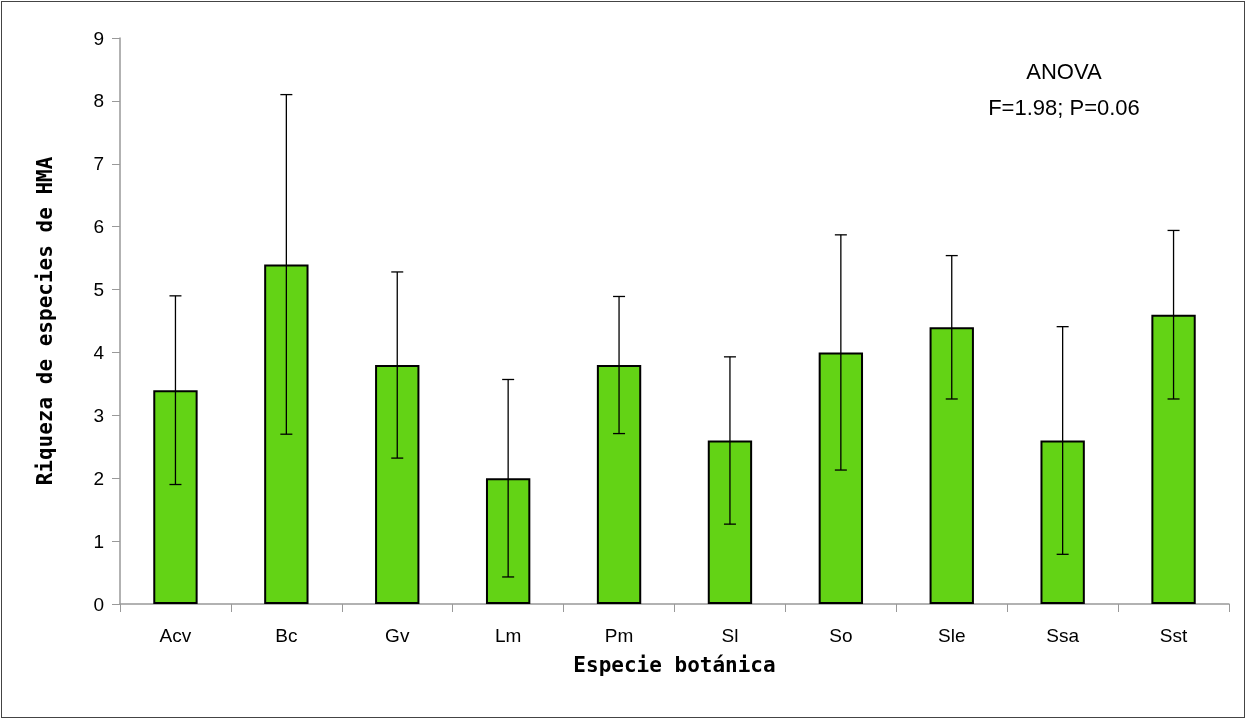 Image resolution: width=1248 pixels, height=721 pixels. What do you see at coordinates (674, 664) in the screenshot?
I see `x-axis-title: Especie botánica` at bounding box center [674, 664].